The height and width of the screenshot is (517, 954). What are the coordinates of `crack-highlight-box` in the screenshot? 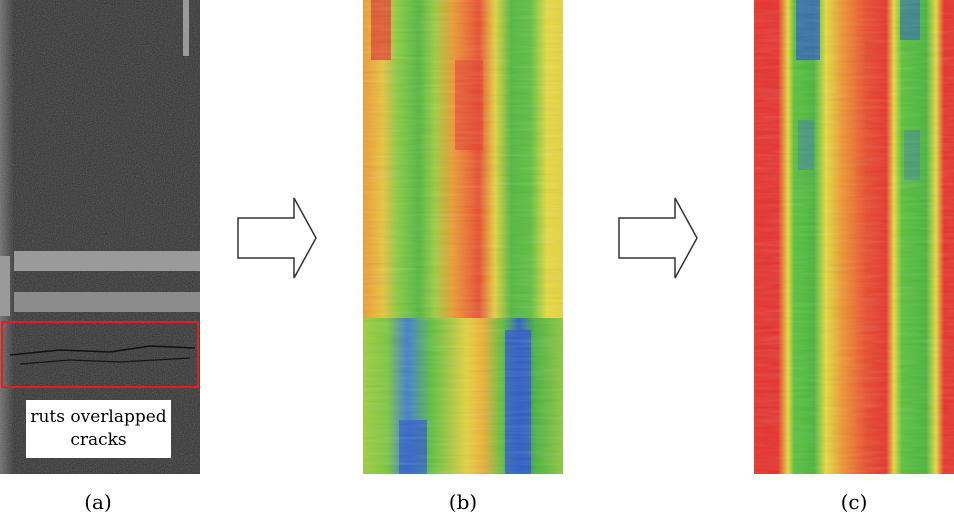 It's located at (100, 354).